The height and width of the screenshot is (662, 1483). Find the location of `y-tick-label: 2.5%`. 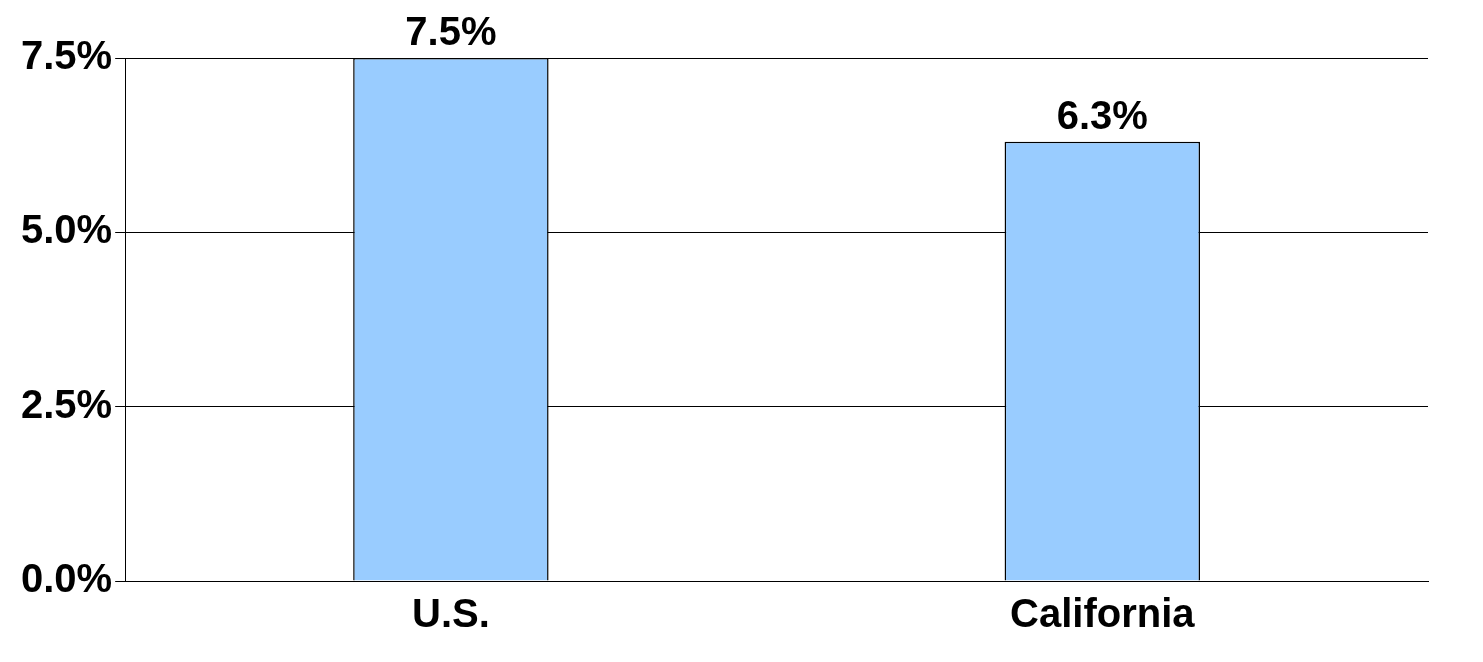

y-tick-label: 2.5% is located at coordinates (67, 403).